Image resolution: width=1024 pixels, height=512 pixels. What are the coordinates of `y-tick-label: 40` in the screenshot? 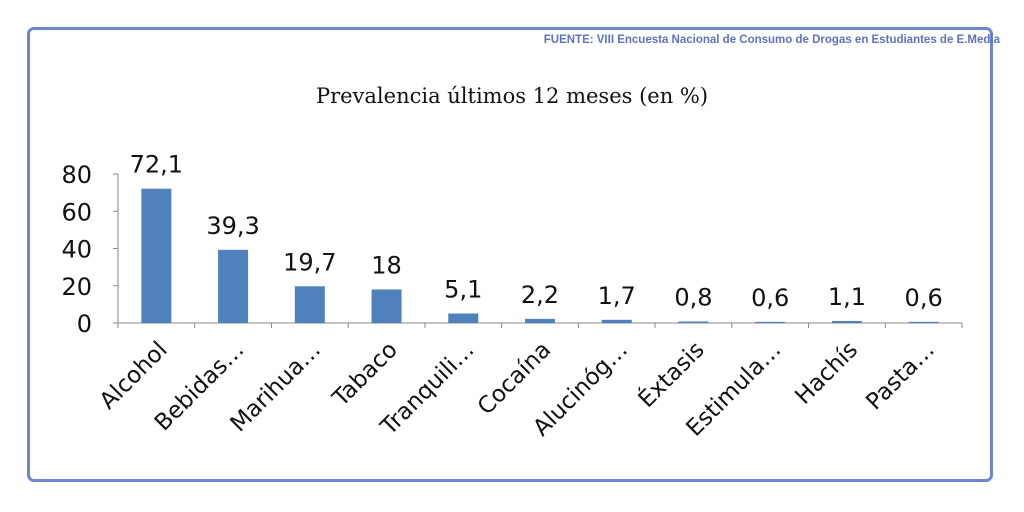 It's located at (76, 250).